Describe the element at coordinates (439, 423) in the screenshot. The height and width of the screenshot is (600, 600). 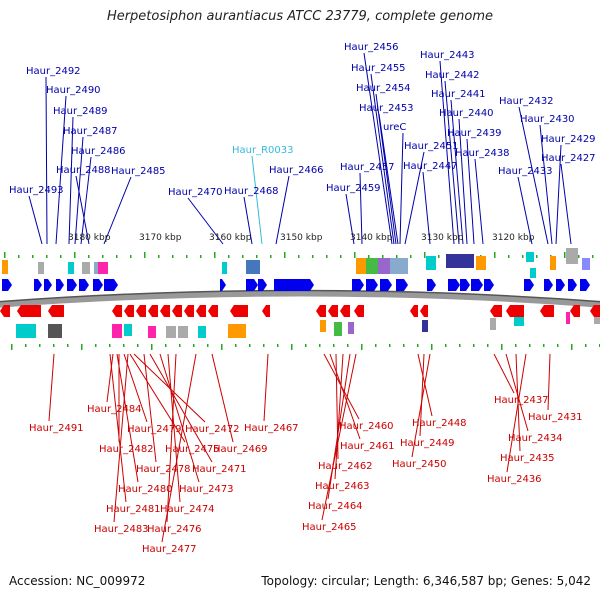
I see `gene-label-bottom: Haur_2448` at that location.